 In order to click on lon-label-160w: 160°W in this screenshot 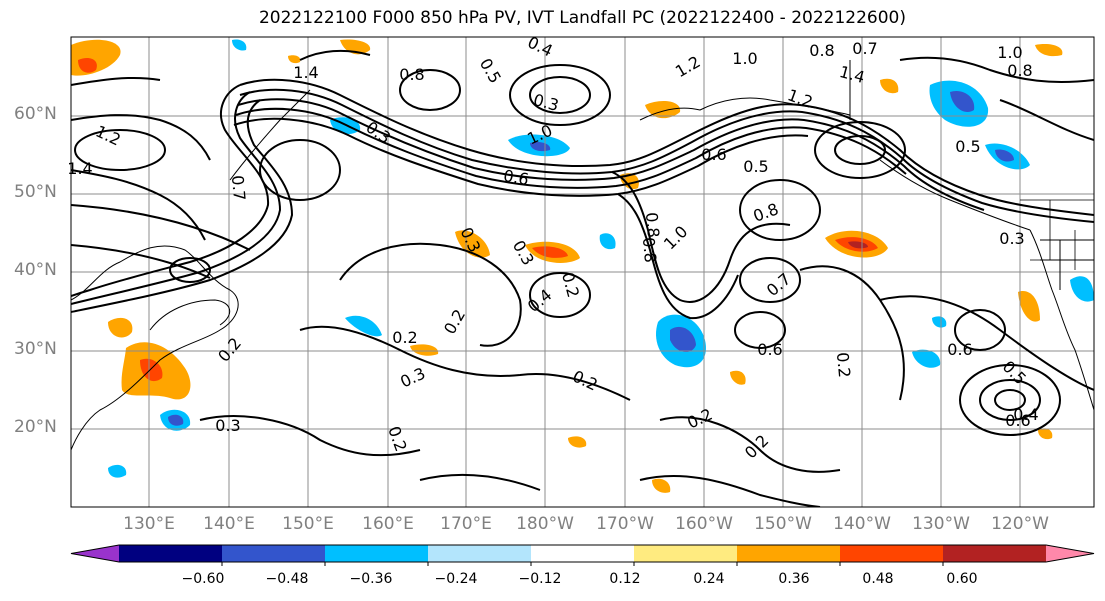, I will do `click(704, 524)`.